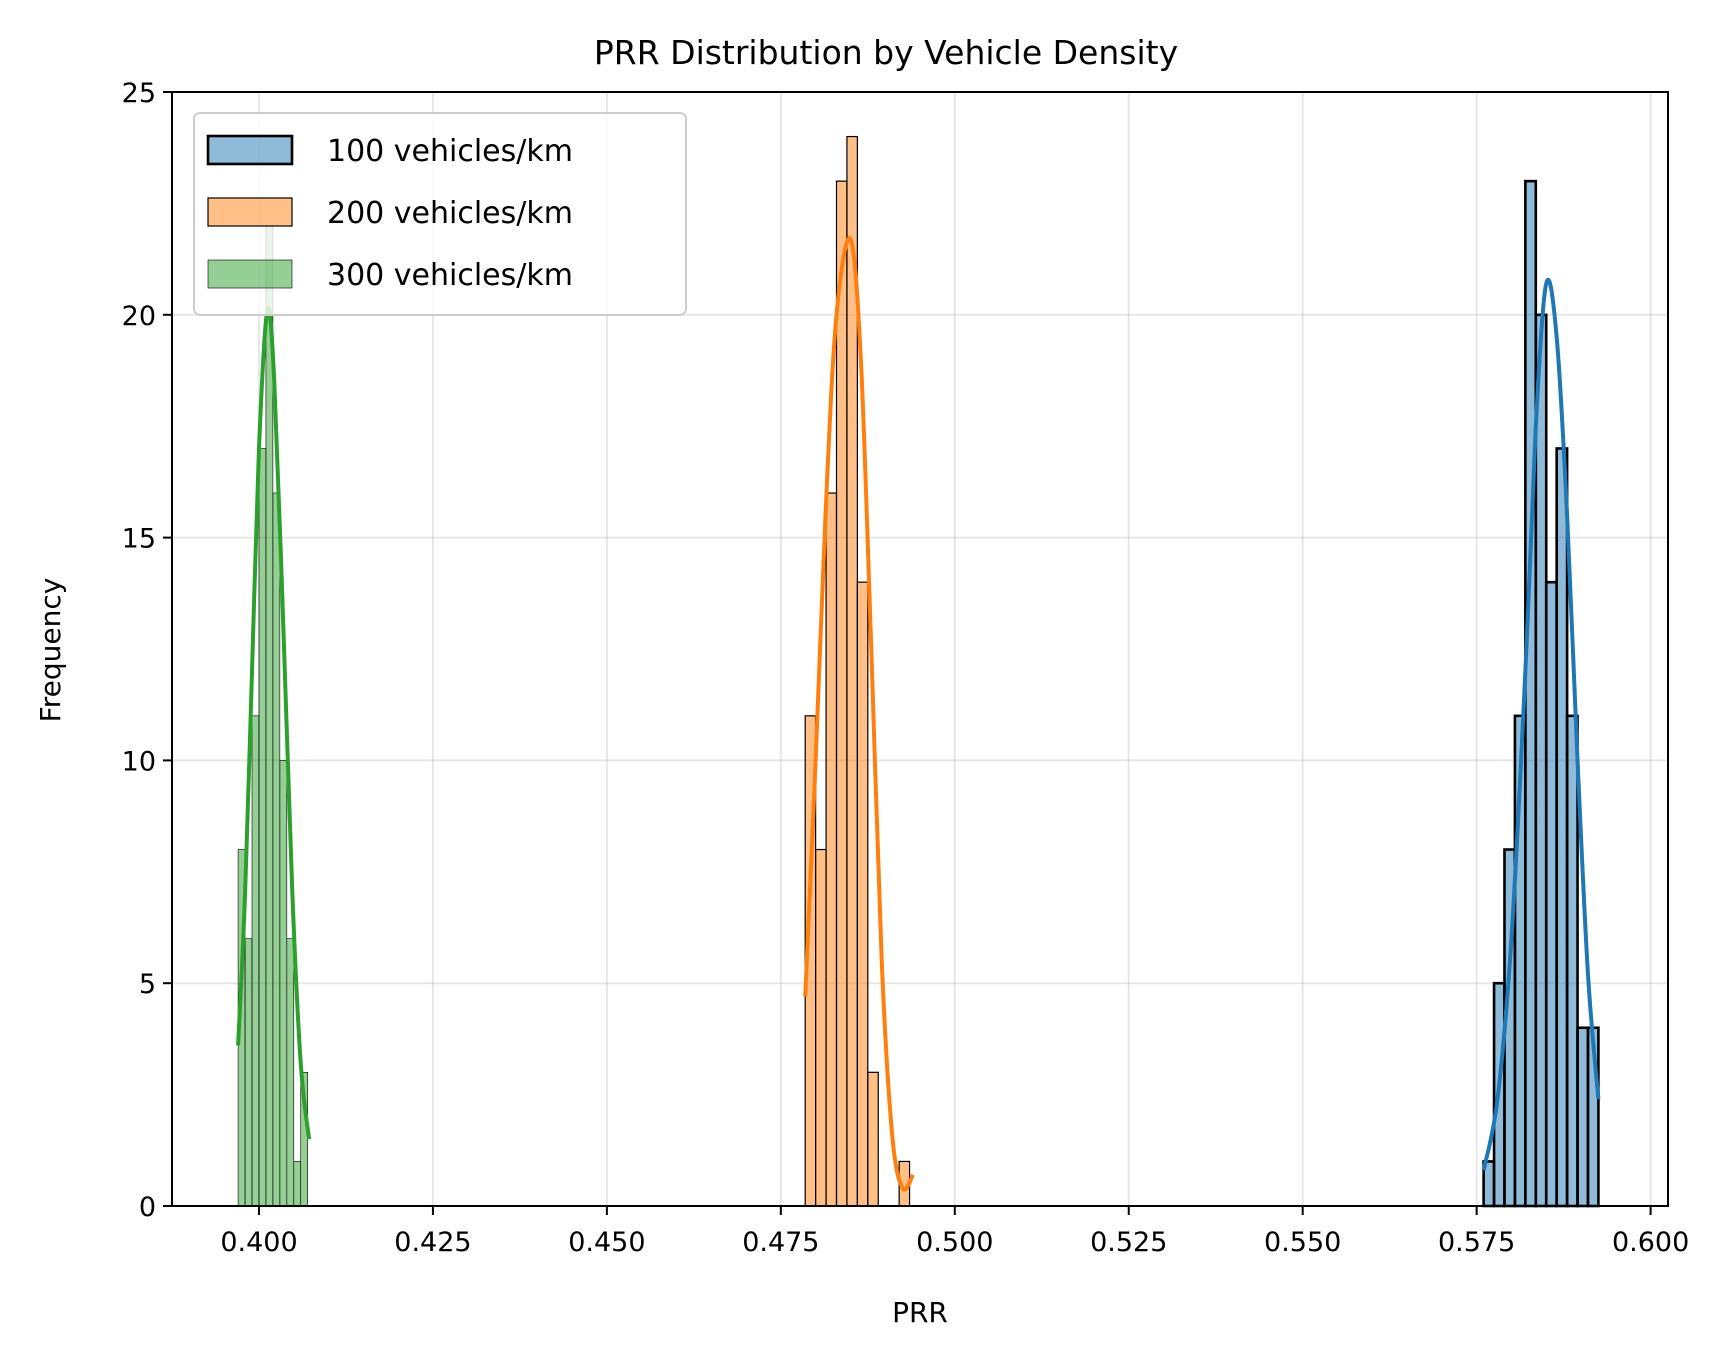 This screenshot has height=1361, width=1729. What do you see at coordinates (606, 1242) in the screenshot?
I see `x-tick-label: 0.450` at bounding box center [606, 1242].